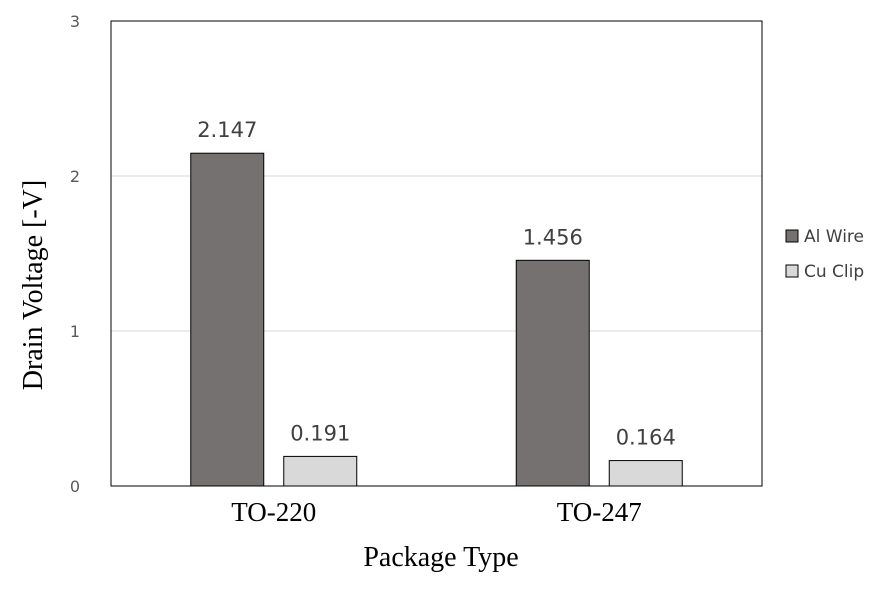 The height and width of the screenshot is (593, 889). I want to click on y-tick-label: 2, so click(75, 176).